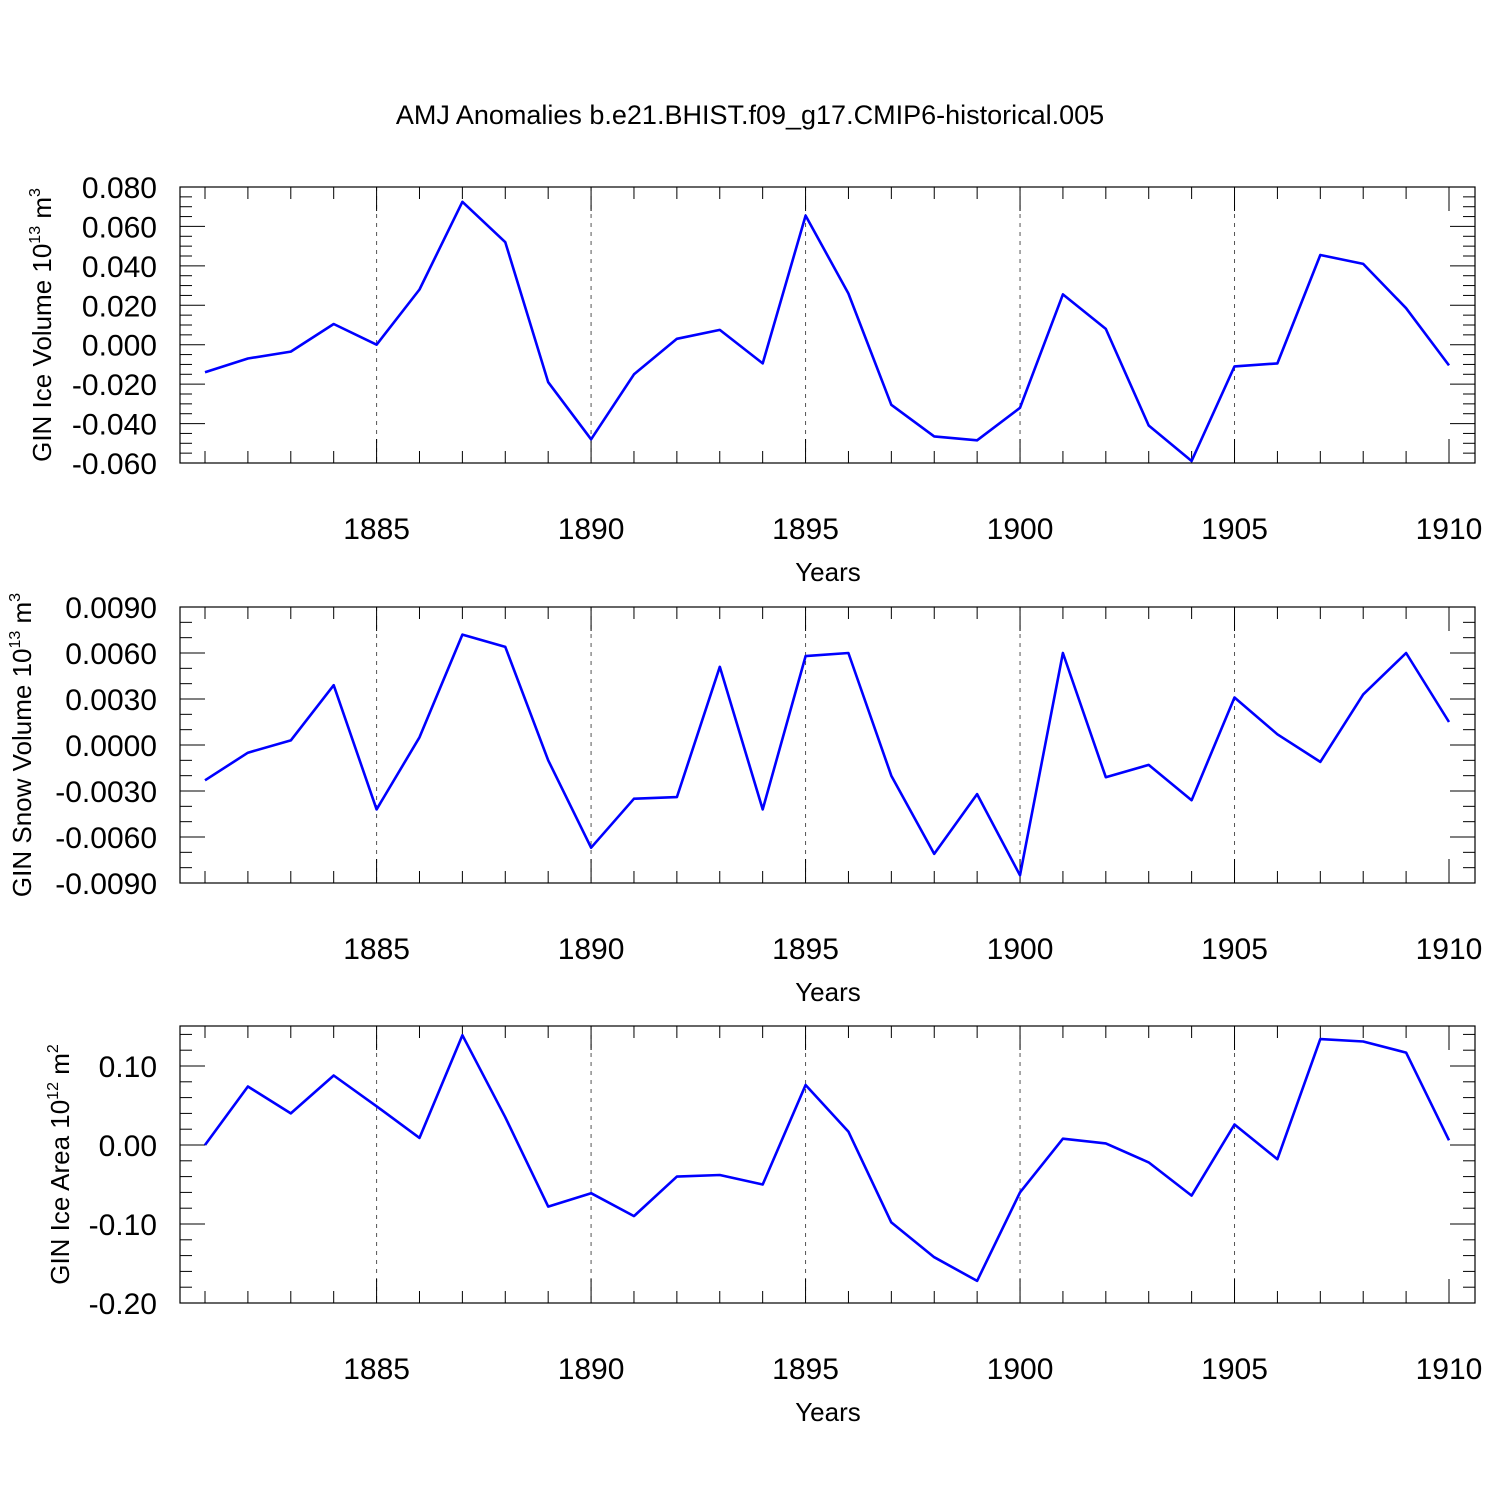 Image resolution: width=1500 pixels, height=1500 pixels. I want to click on y-tick-label: 0.0060, so click(111, 654).